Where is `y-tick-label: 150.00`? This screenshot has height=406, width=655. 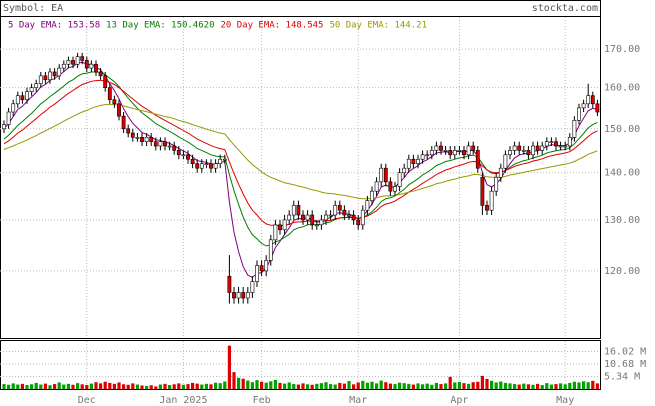 y-tick-label: 150.00 is located at coordinates (622, 129).